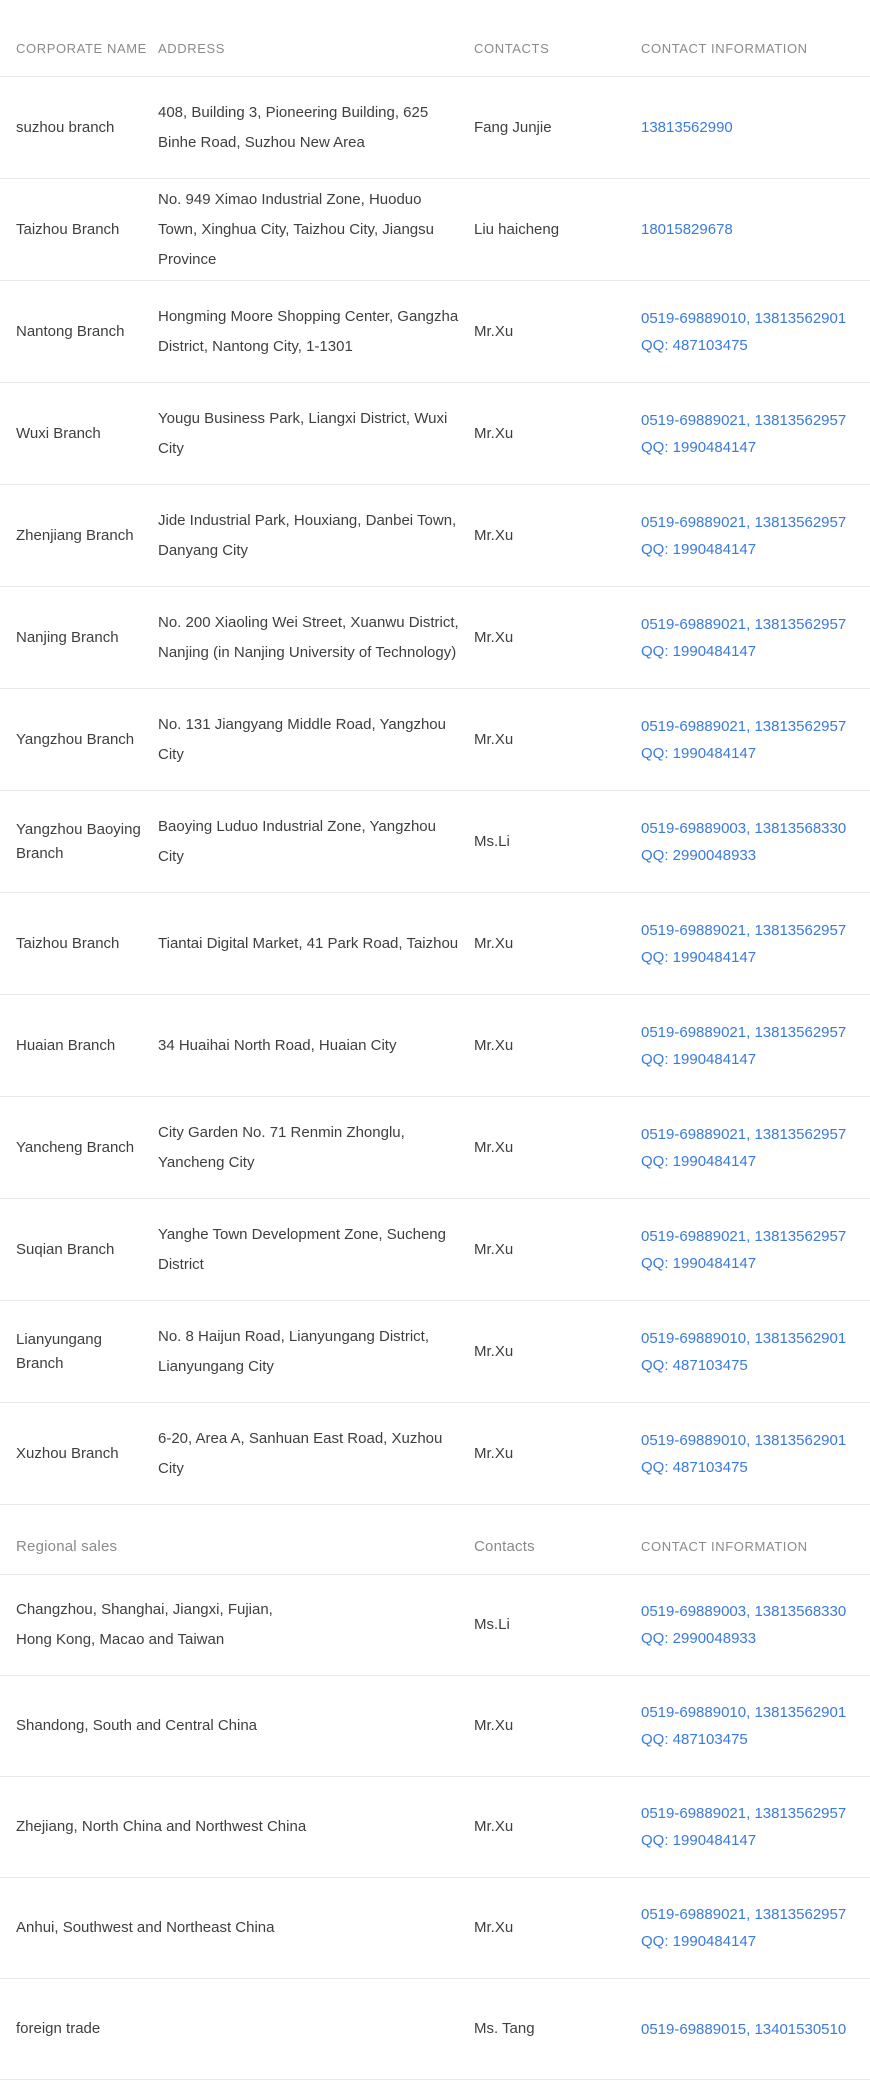  I want to click on phone-link: 18015829678, so click(687, 229).